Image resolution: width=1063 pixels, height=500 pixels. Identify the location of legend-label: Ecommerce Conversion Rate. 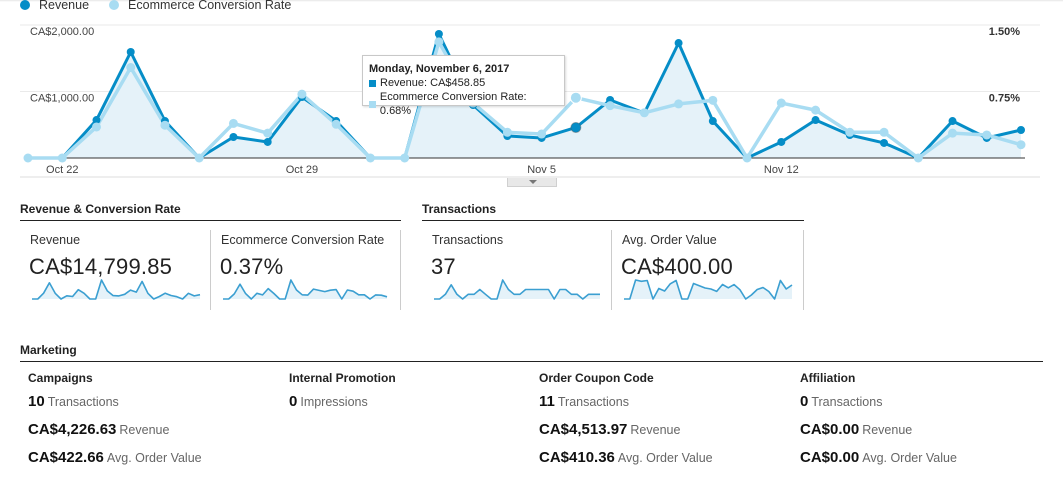
(210, 6).